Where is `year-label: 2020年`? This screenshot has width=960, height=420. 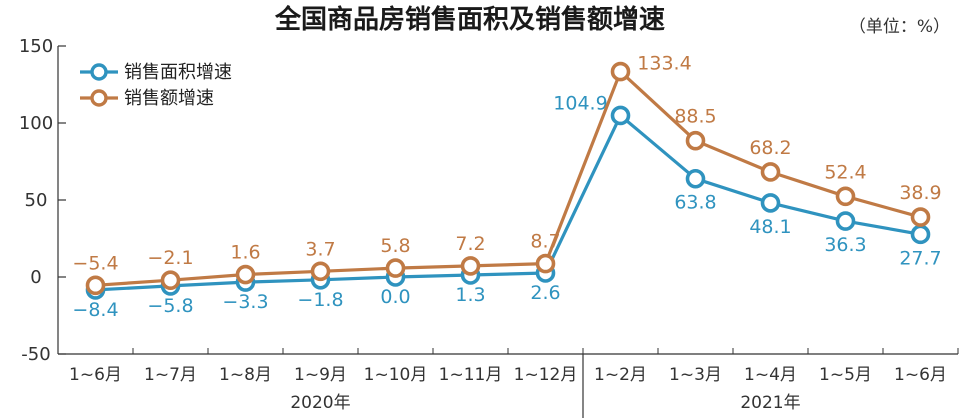 year-label: 2020年 is located at coordinates (320, 403).